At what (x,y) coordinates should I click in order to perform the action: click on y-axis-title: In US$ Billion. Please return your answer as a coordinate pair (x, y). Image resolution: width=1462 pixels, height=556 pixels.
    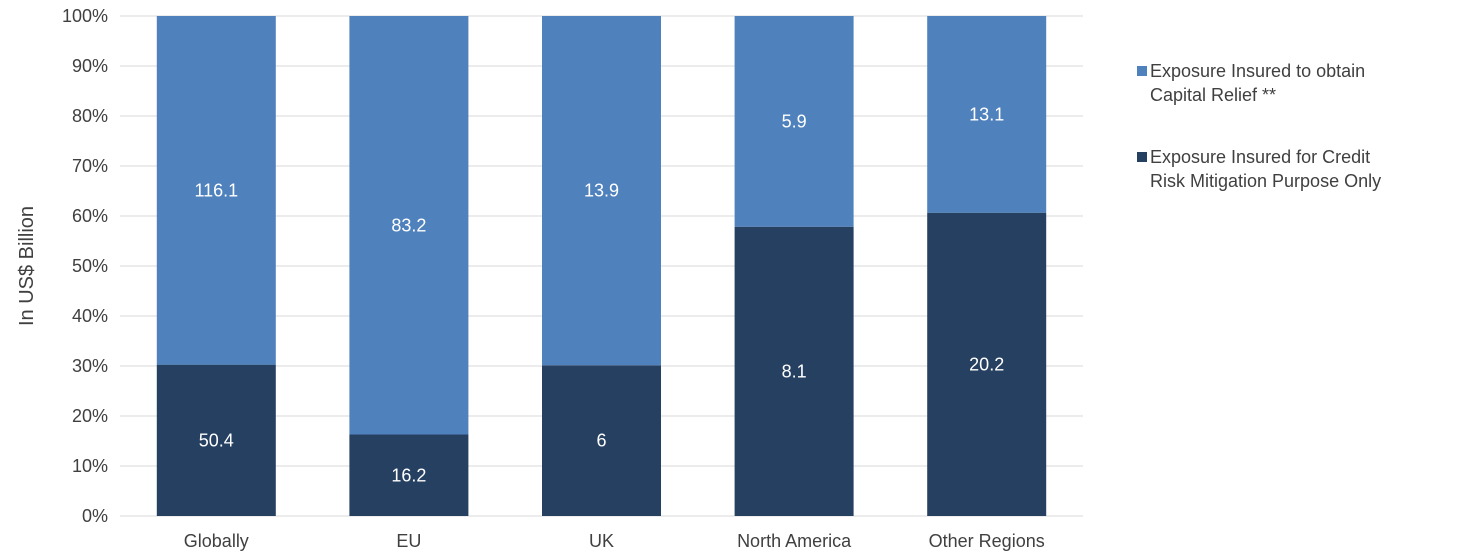
    Looking at the image, I should click on (27, 266).